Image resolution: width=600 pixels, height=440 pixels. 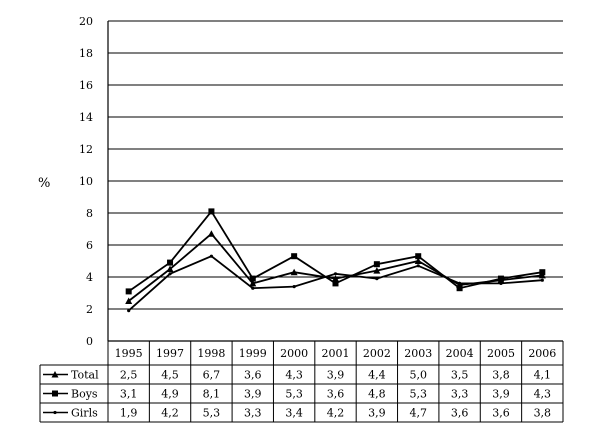 I want to click on x-tick-label: 2005, so click(x=501, y=353).